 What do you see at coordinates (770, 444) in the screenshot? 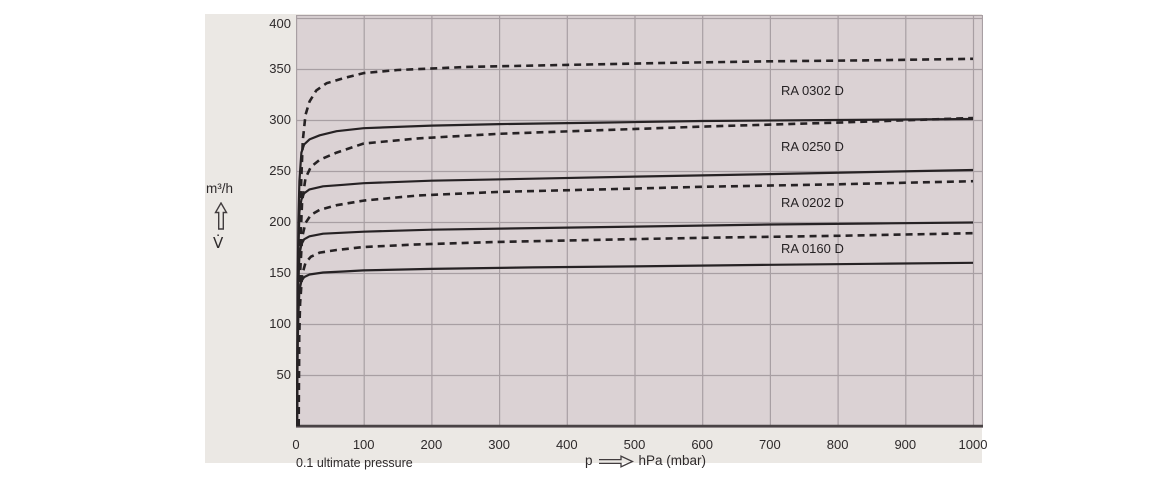
I see `x-tick-label: 700` at bounding box center [770, 444].